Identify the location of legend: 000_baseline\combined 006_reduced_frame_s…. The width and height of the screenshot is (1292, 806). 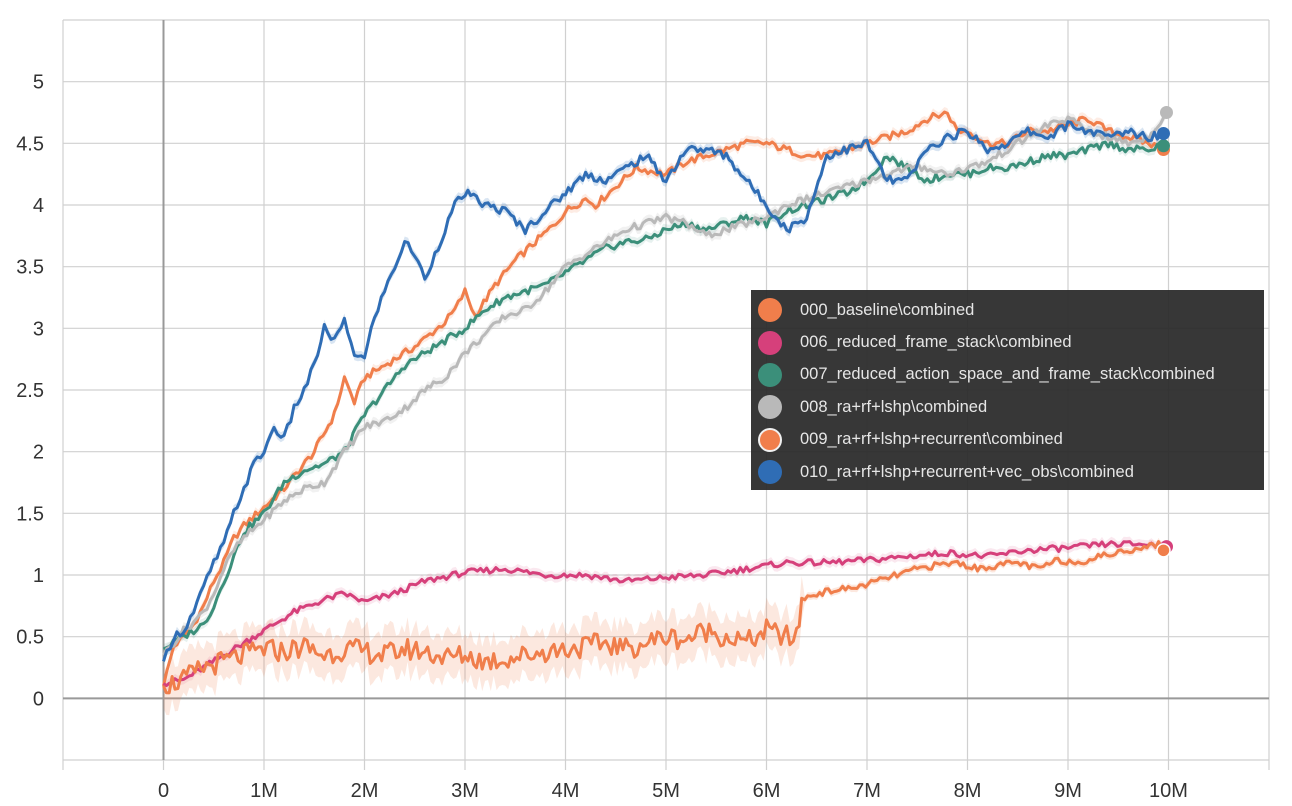
(1007, 390).